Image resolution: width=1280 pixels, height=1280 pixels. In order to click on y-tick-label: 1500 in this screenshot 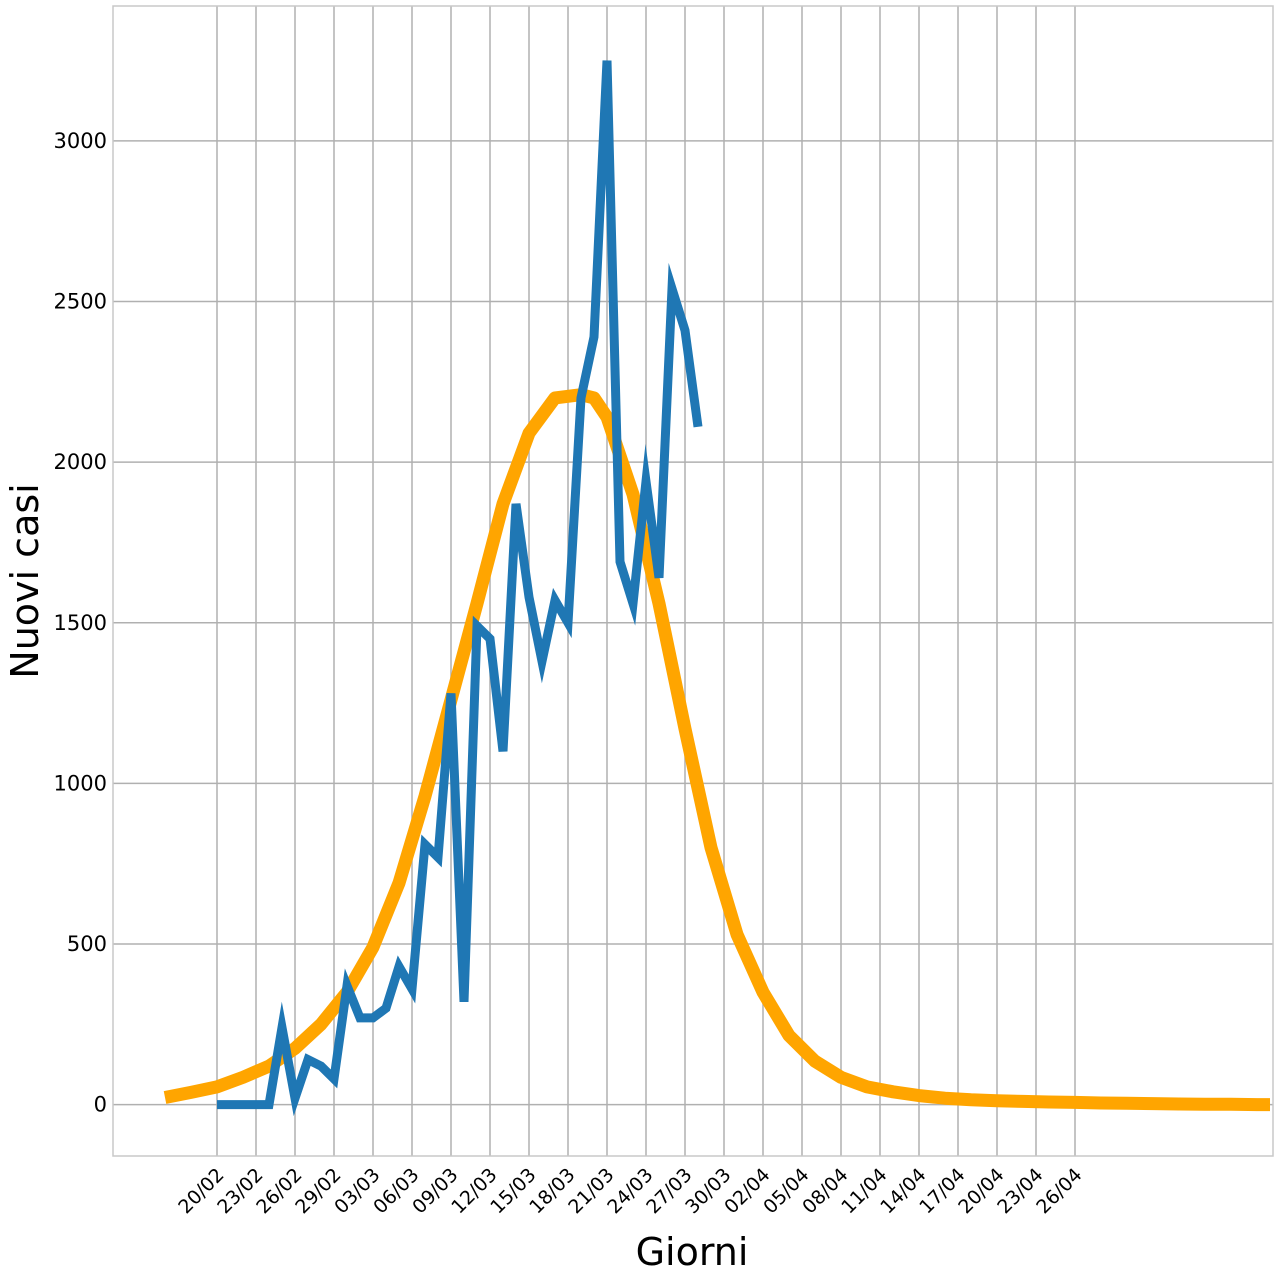, I will do `click(80, 623)`.